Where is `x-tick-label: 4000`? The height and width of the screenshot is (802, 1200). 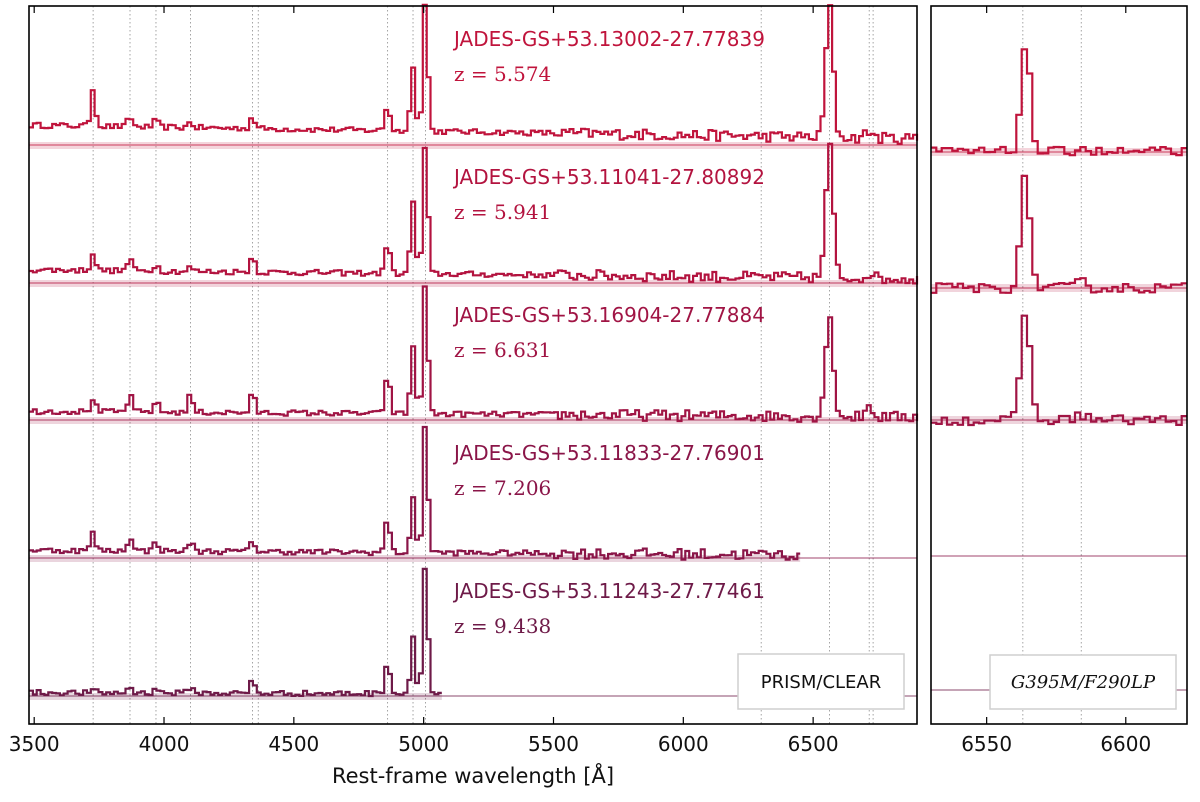
x-tick-label: 4000 is located at coordinates (164, 744).